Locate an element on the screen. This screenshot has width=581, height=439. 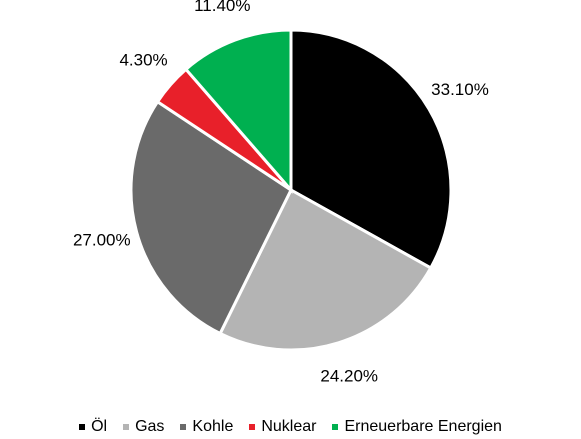
legend-item: Gas is located at coordinates (143, 427).